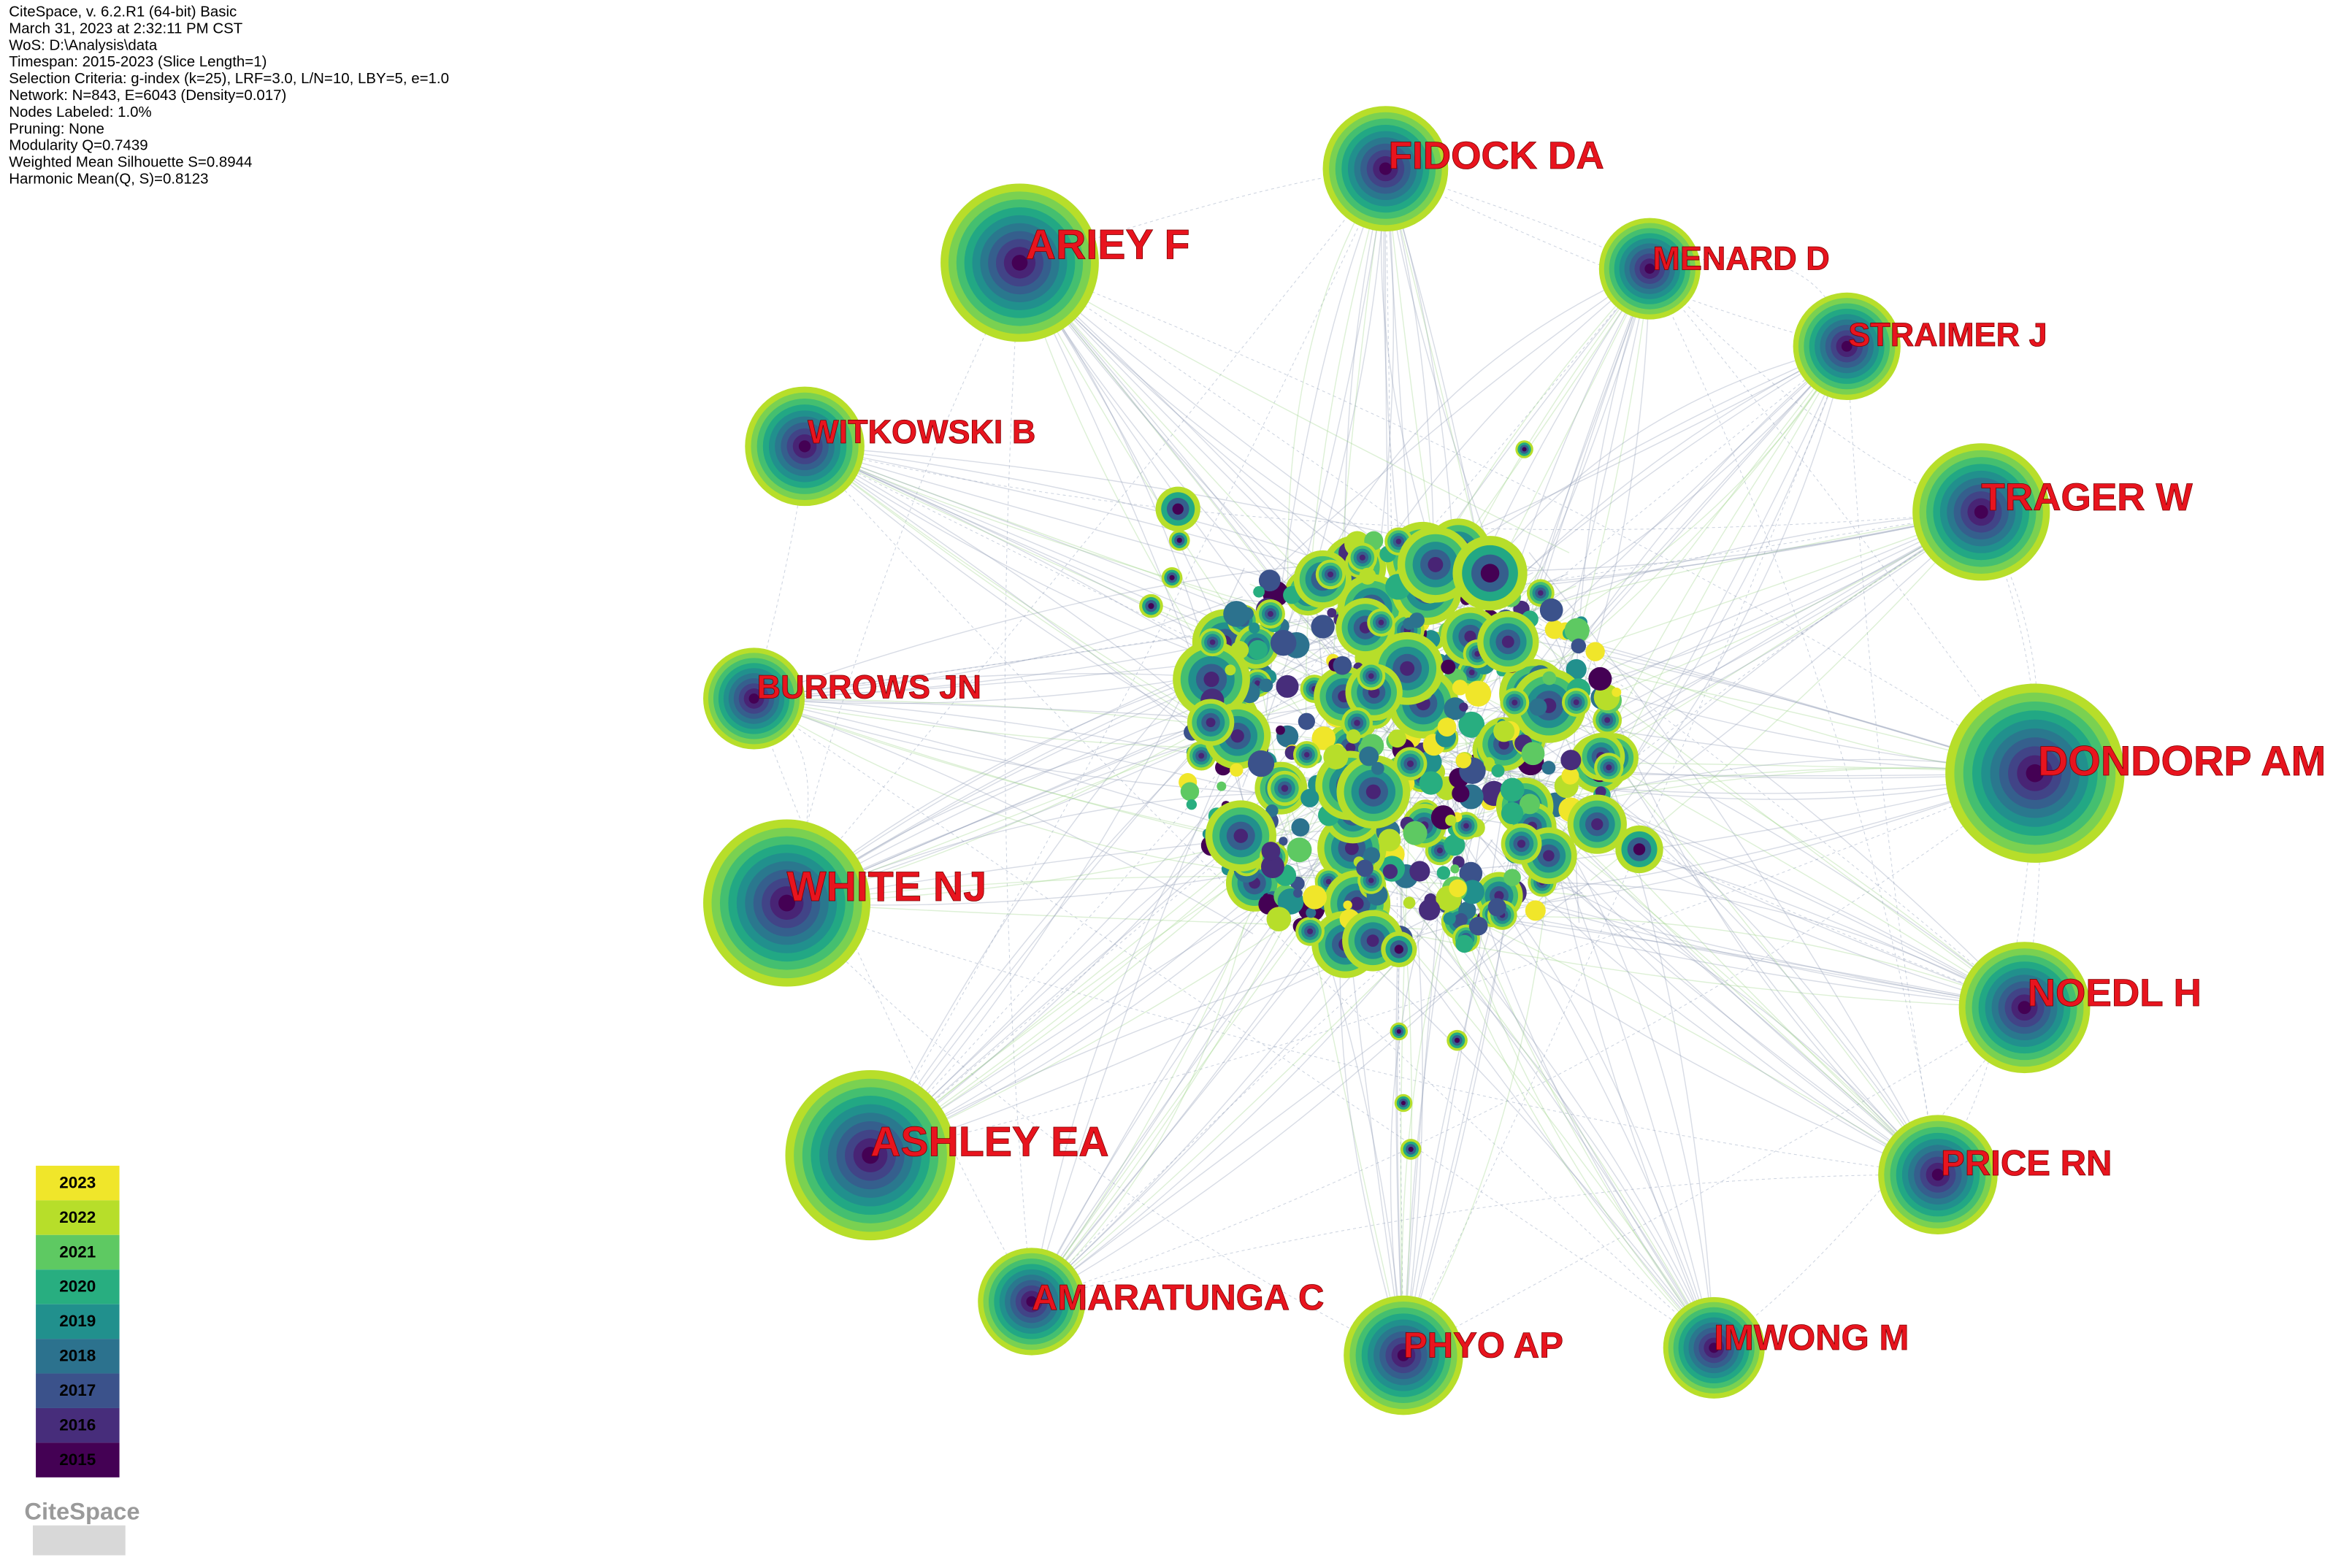 Image resolution: width=2341 pixels, height=1568 pixels. What do you see at coordinates (81, 1510) in the screenshot?
I see `logo-text: CiteSpace` at bounding box center [81, 1510].